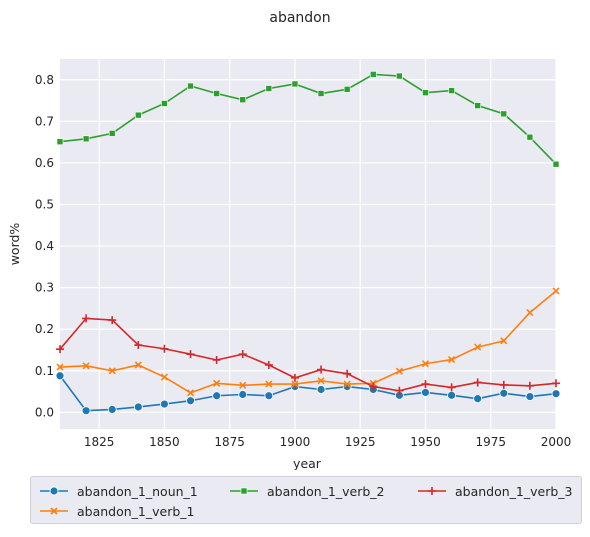 This screenshot has height=537, width=590. I want to click on legend-label-verb-1: abandon_1_verb_1, so click(136, 511).